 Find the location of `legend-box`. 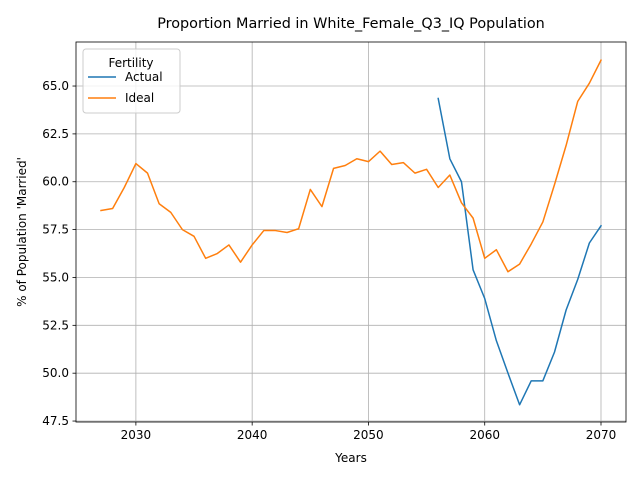

legend-box is located at coordinates (131, 81).